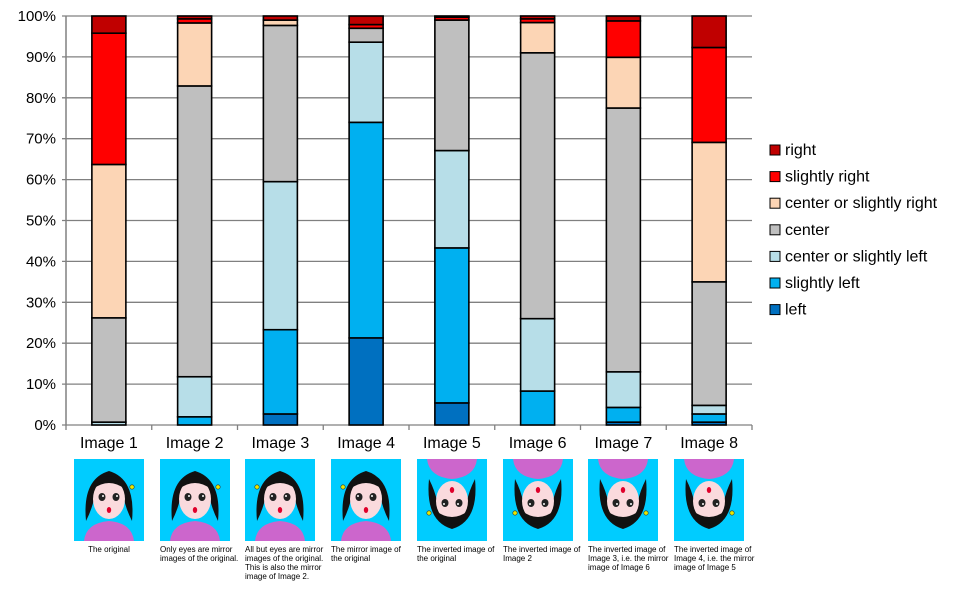 Image resolution: width=960 pixels, height=593 pixels. What do you see at coordinates (822, 283) in the screenshot?
I see `legend-label-slightly-left: slightly left` at bounding box center [822, 283].